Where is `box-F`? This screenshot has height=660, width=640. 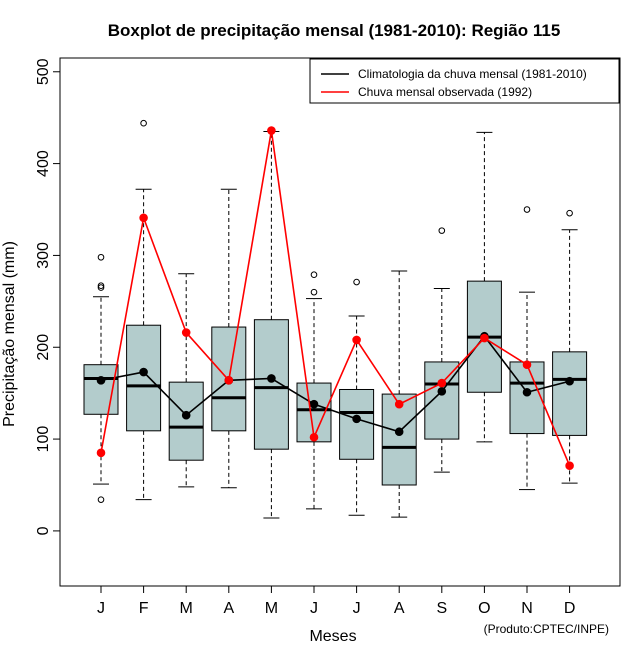 box-F is located at coordinates (144, 310).